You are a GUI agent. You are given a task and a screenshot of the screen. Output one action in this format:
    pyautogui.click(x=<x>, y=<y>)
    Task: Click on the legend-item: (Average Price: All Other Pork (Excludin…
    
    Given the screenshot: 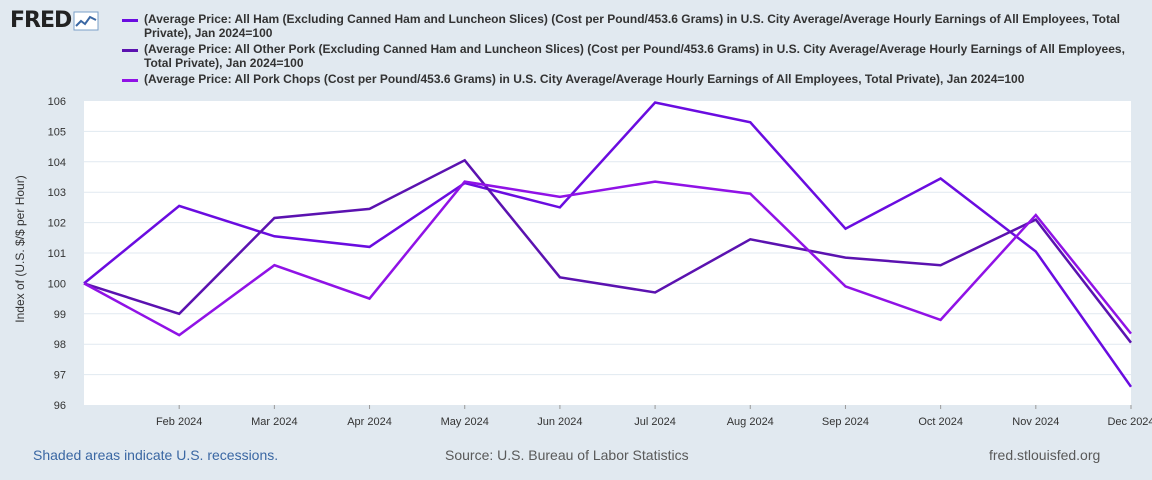 What is the action you would take?
    pyautogui.click(x=627, y=56)
    